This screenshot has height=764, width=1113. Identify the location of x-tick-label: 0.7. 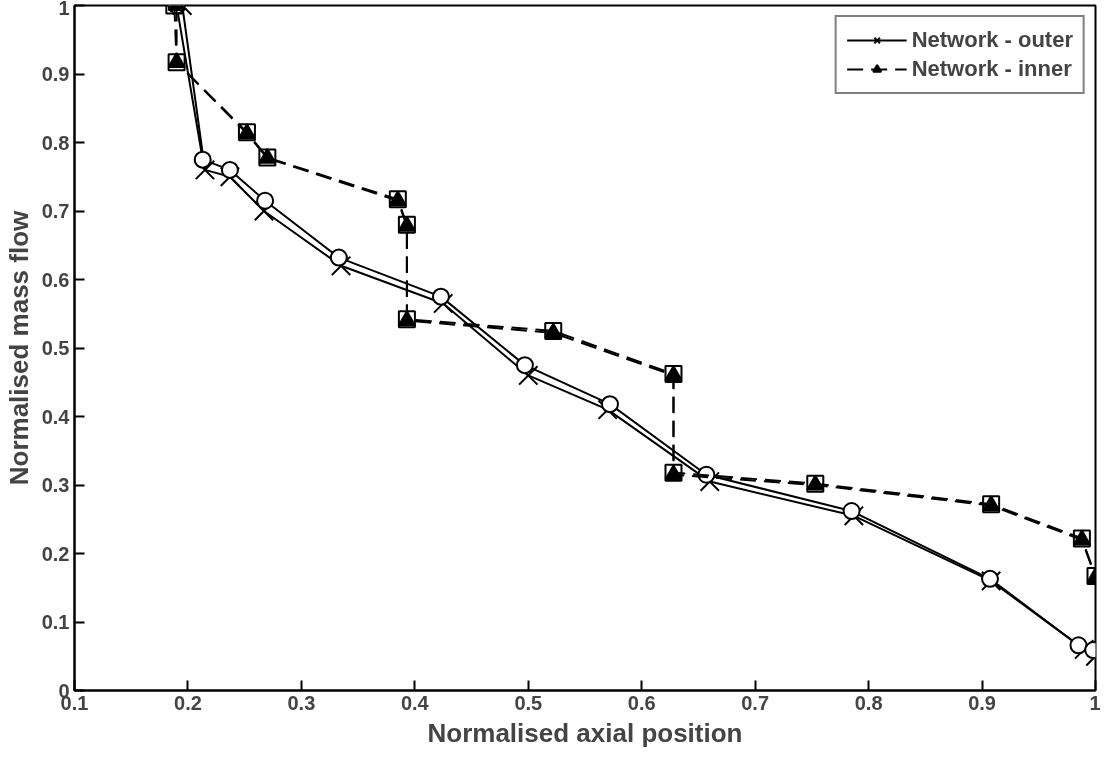
(755, 702).